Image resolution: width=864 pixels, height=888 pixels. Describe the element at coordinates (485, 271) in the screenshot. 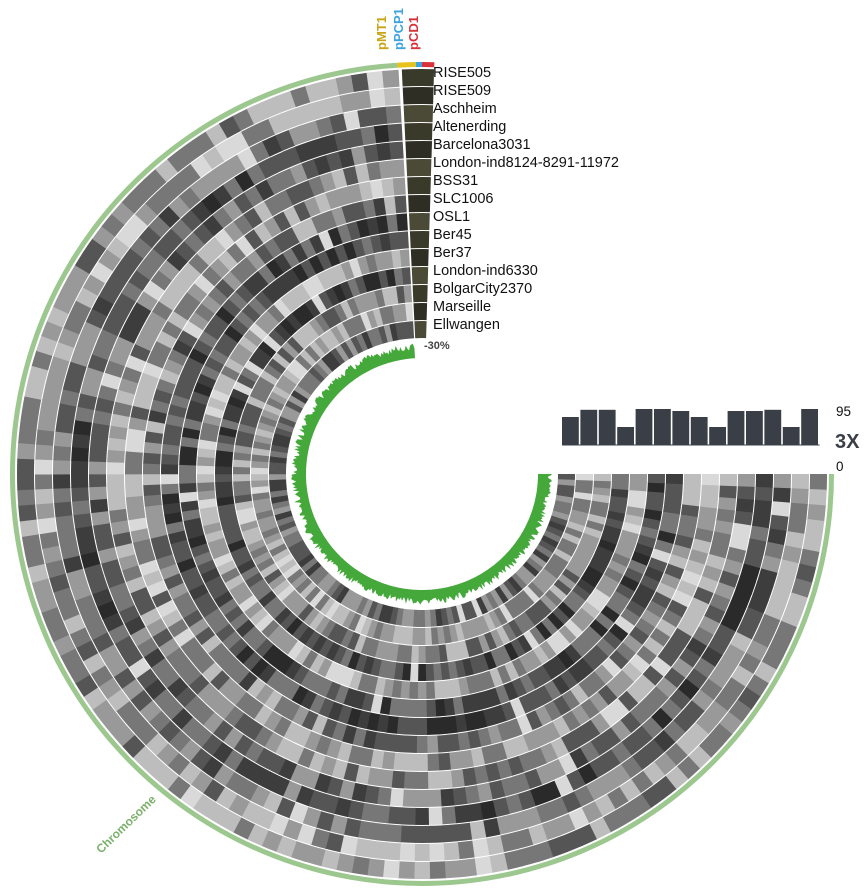

I see `sample-label: London-ind6330` at that location.